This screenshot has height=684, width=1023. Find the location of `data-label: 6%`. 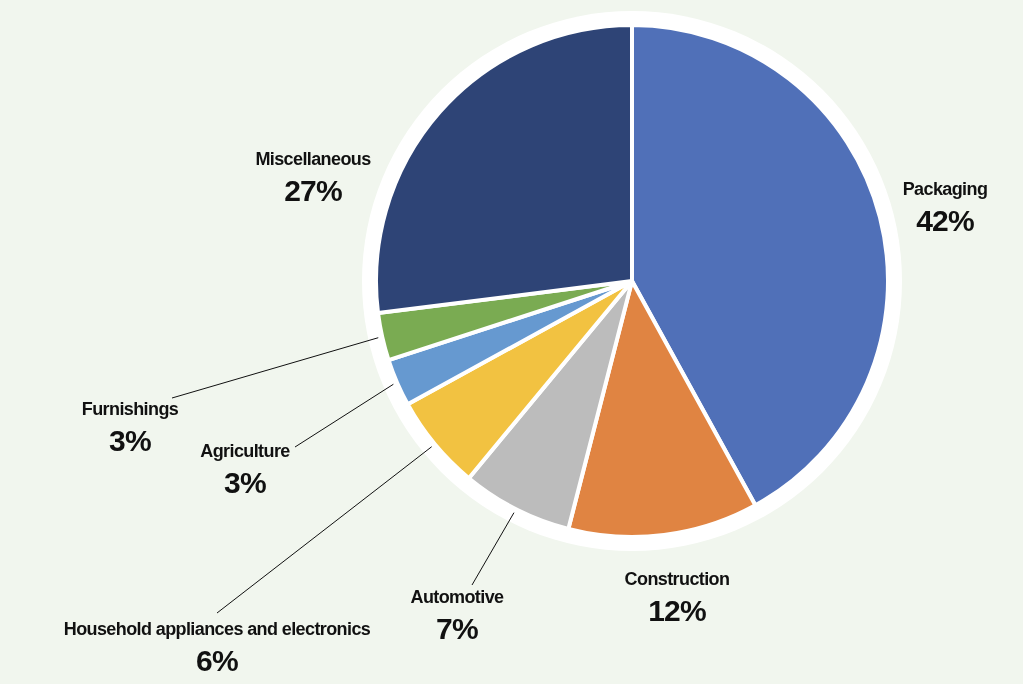

data-label: 6% is located at coordinates (217, 660).